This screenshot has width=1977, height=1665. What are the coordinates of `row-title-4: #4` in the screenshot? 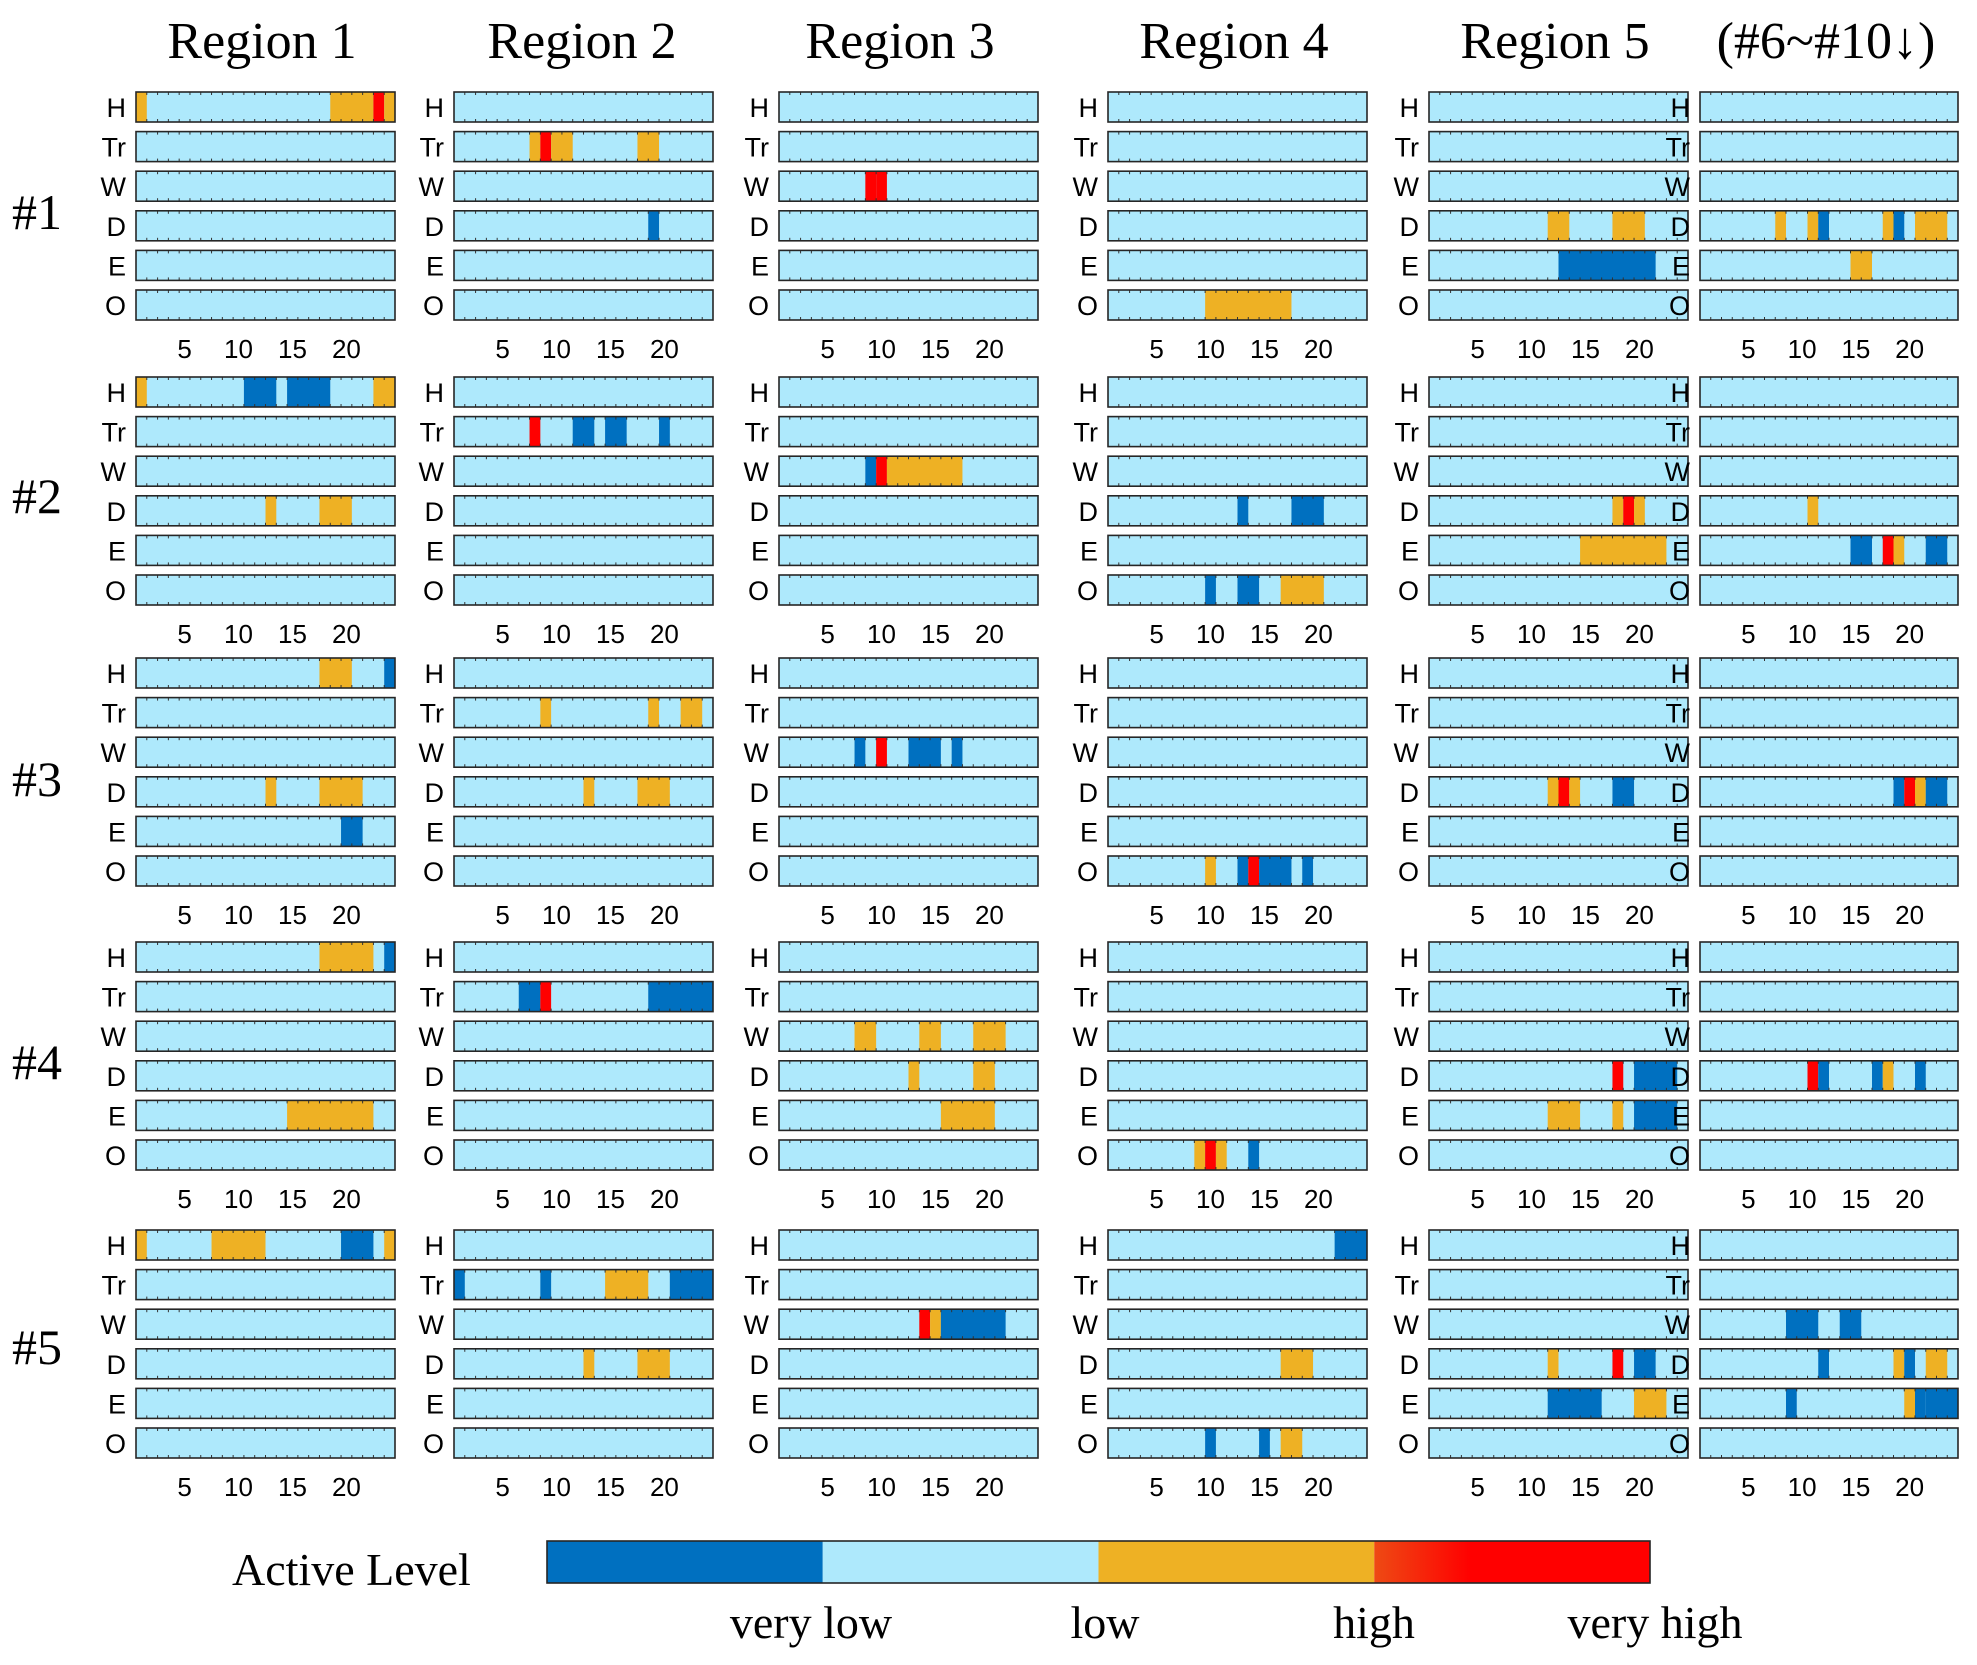 It's located at (37, 1062).